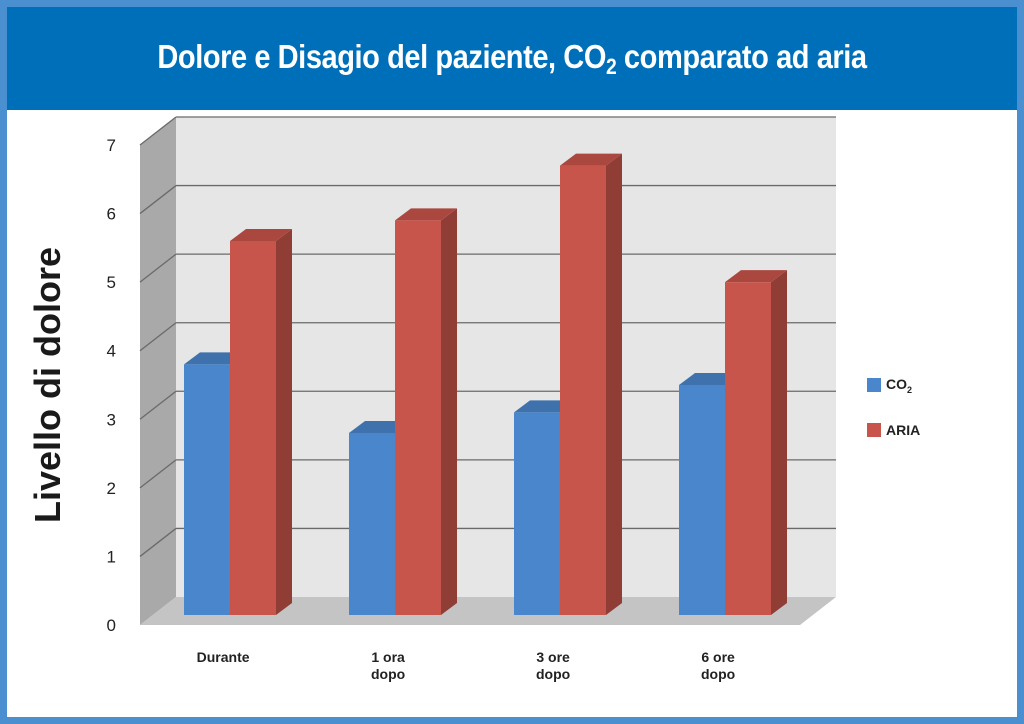 This screenshot has width=1024, height=724. Describe the element at coordinates (388, 657) in the screenshot. I see `x-tick-label: 1 ora` at that location.